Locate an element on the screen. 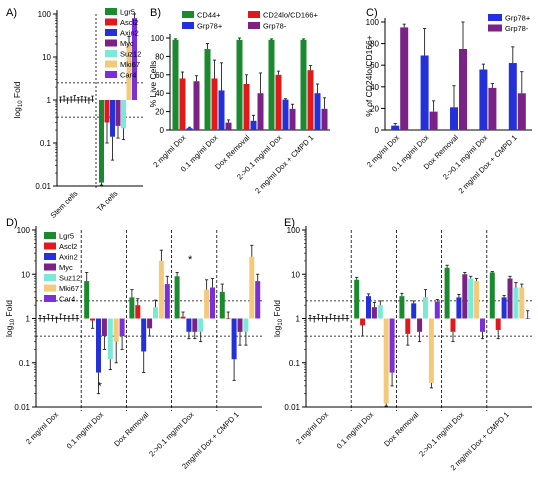 Image resolution: width=538 pixels, height=480 pixels. bars-E is located at coordinates (442, 335).